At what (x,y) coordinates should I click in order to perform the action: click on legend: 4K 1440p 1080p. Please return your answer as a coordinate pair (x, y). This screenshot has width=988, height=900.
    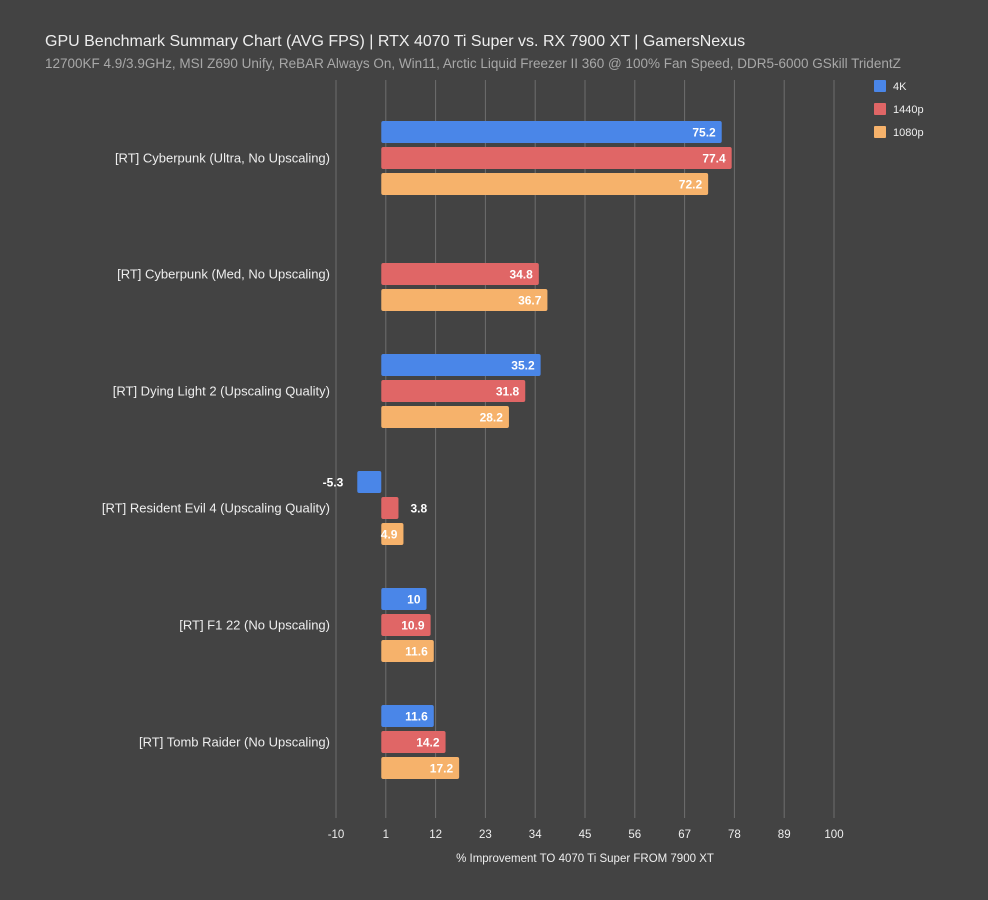
    Looking at the image, I should click on (899, 109).